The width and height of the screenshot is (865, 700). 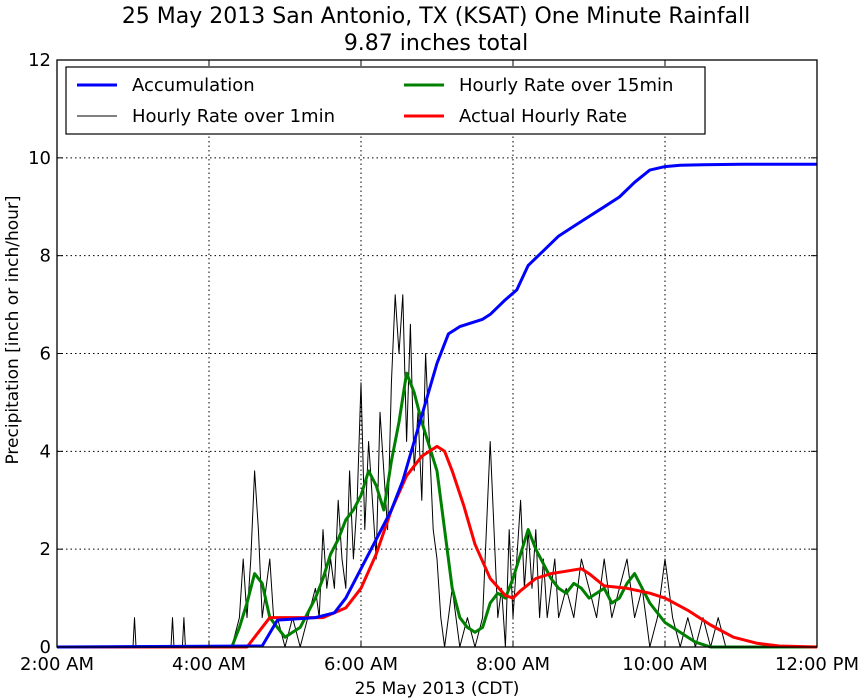 What do you see at coordinates (233, 116) in the screenshot?
I see `legend-label-1: Hourly Rate over 1min` at bounding box center [233, 116].